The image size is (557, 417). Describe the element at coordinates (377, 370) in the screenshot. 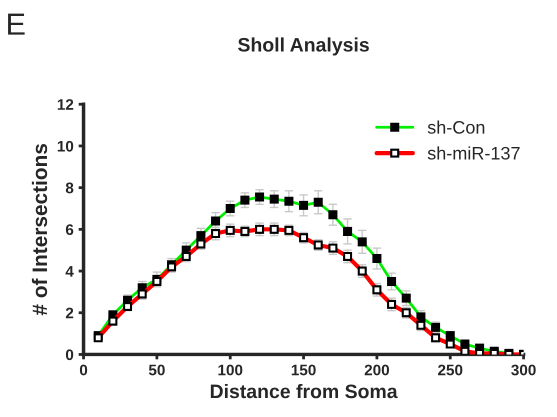

I see `x-tick-label: 200` at that location.